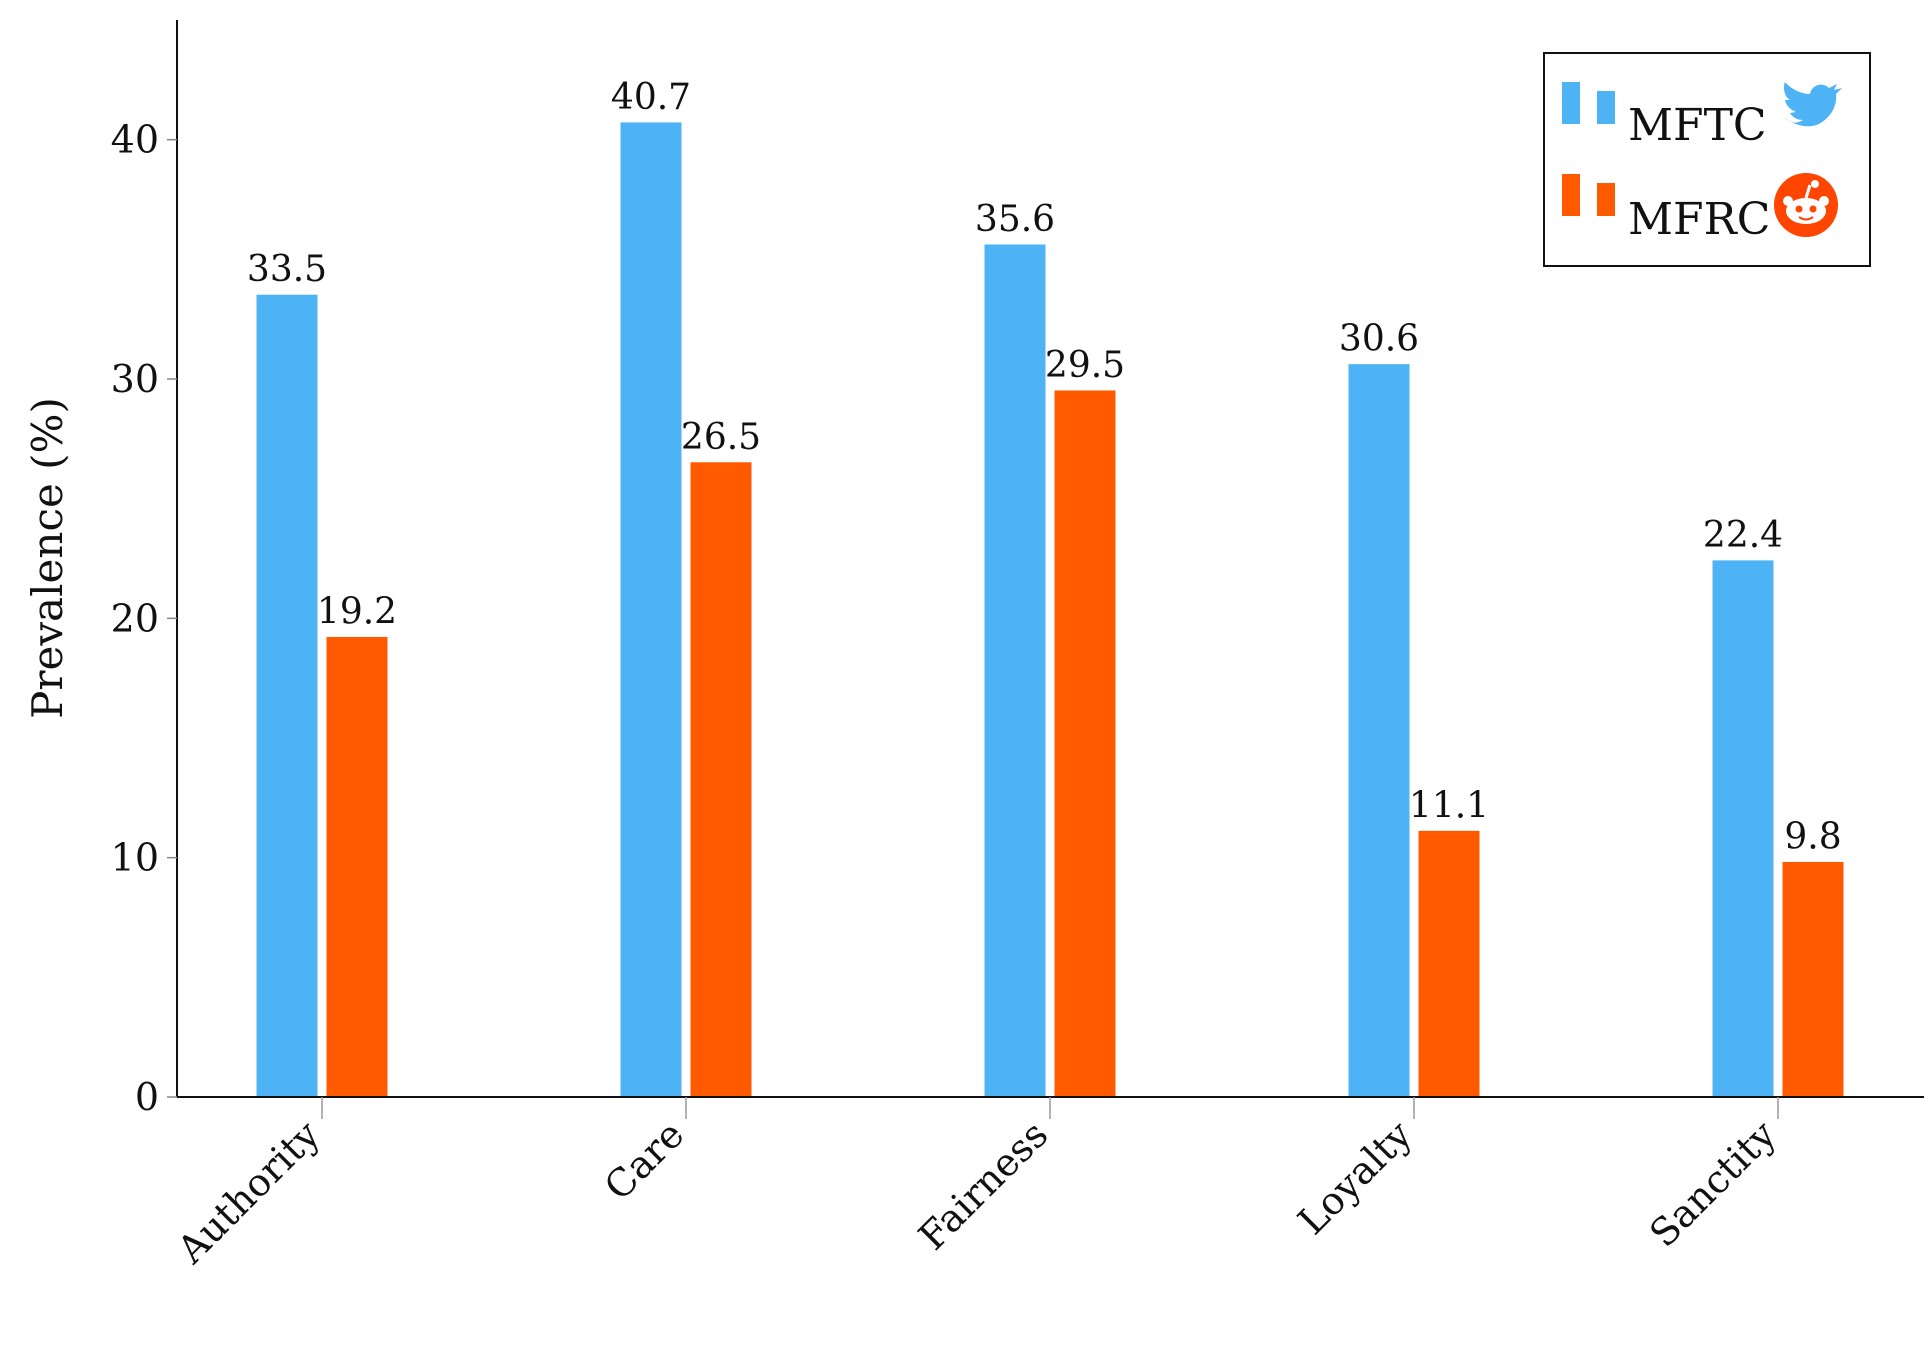  Describe the element at coordinates (135, 379) in the screenshot. I see `y-tick-label: 30` at that location.